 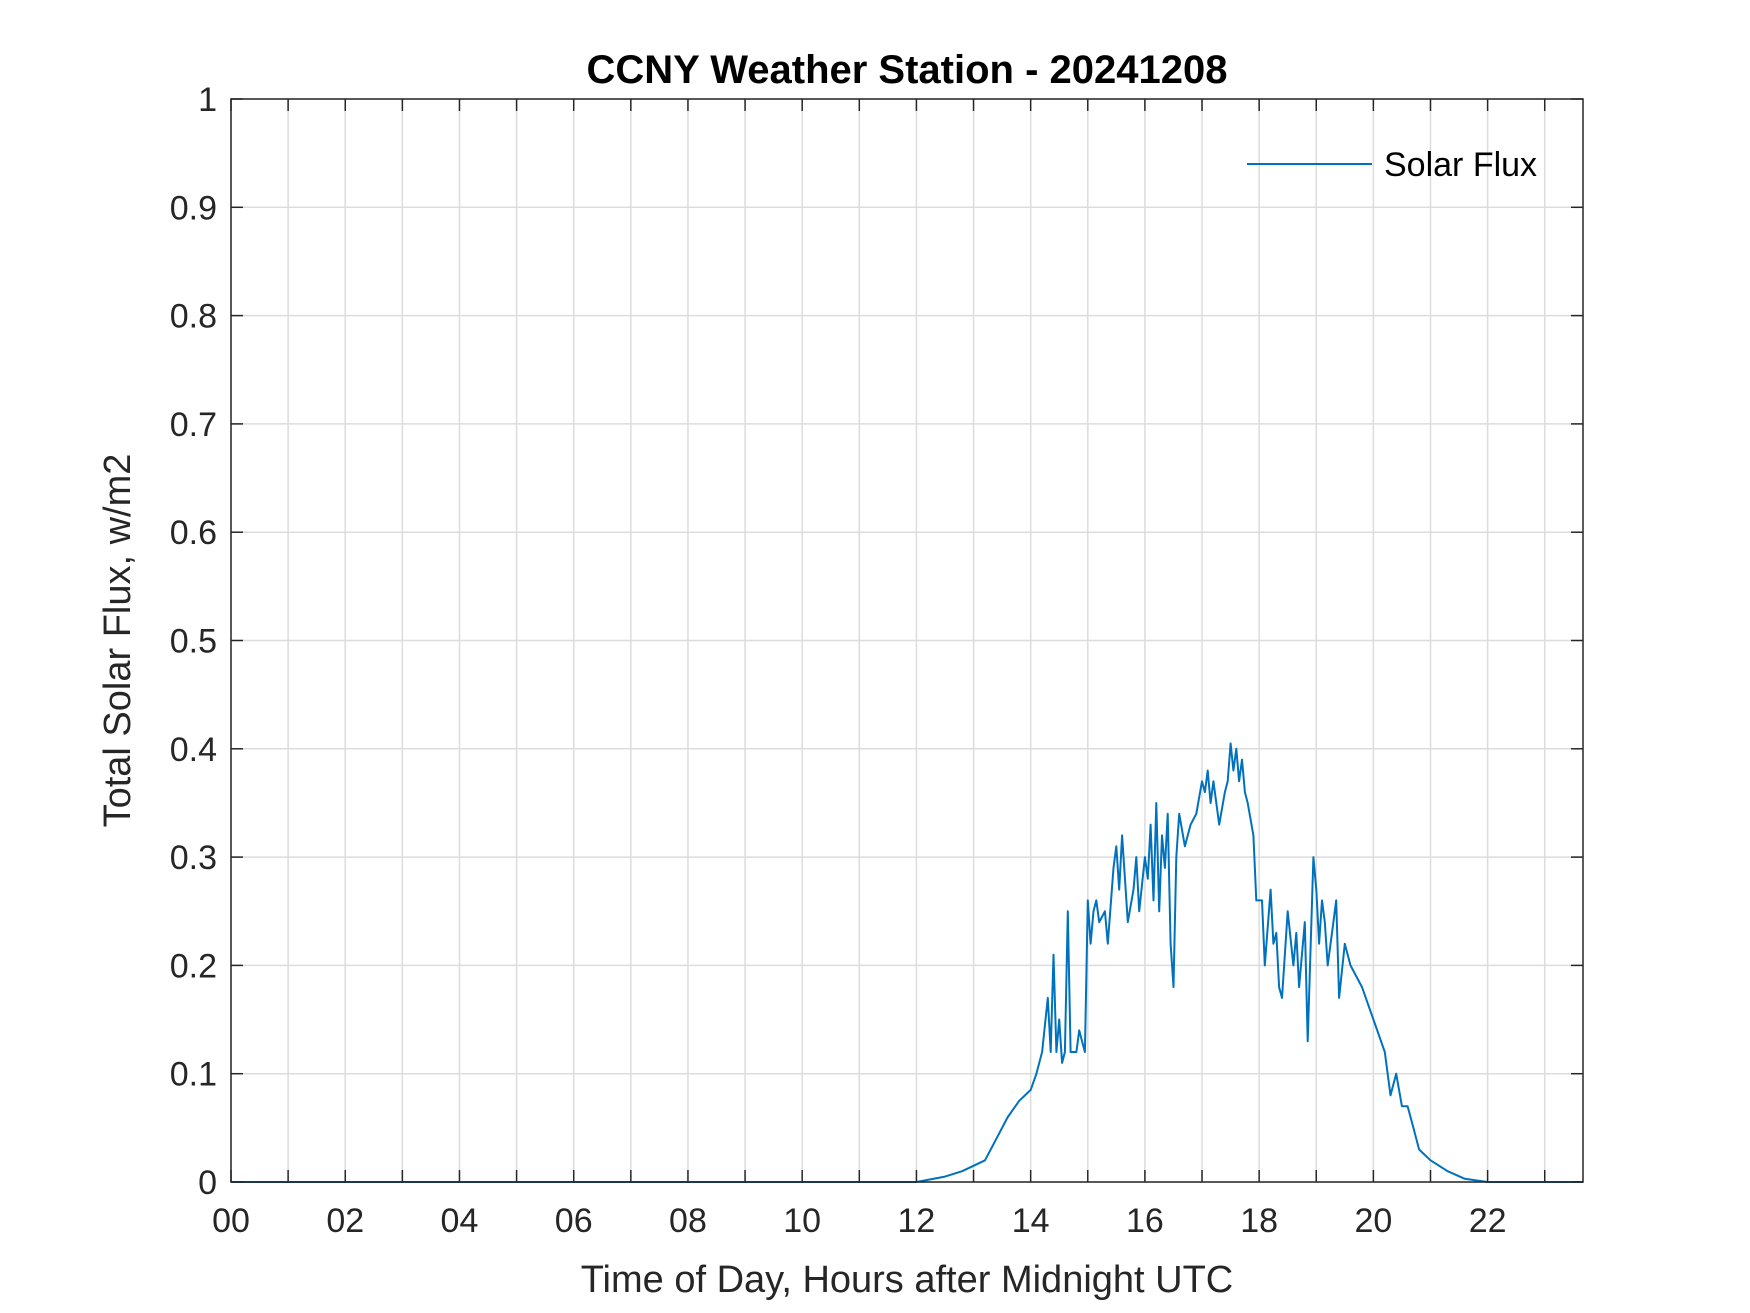 I want to click on y-tick-label: 0, so click(x=207, y=1183).